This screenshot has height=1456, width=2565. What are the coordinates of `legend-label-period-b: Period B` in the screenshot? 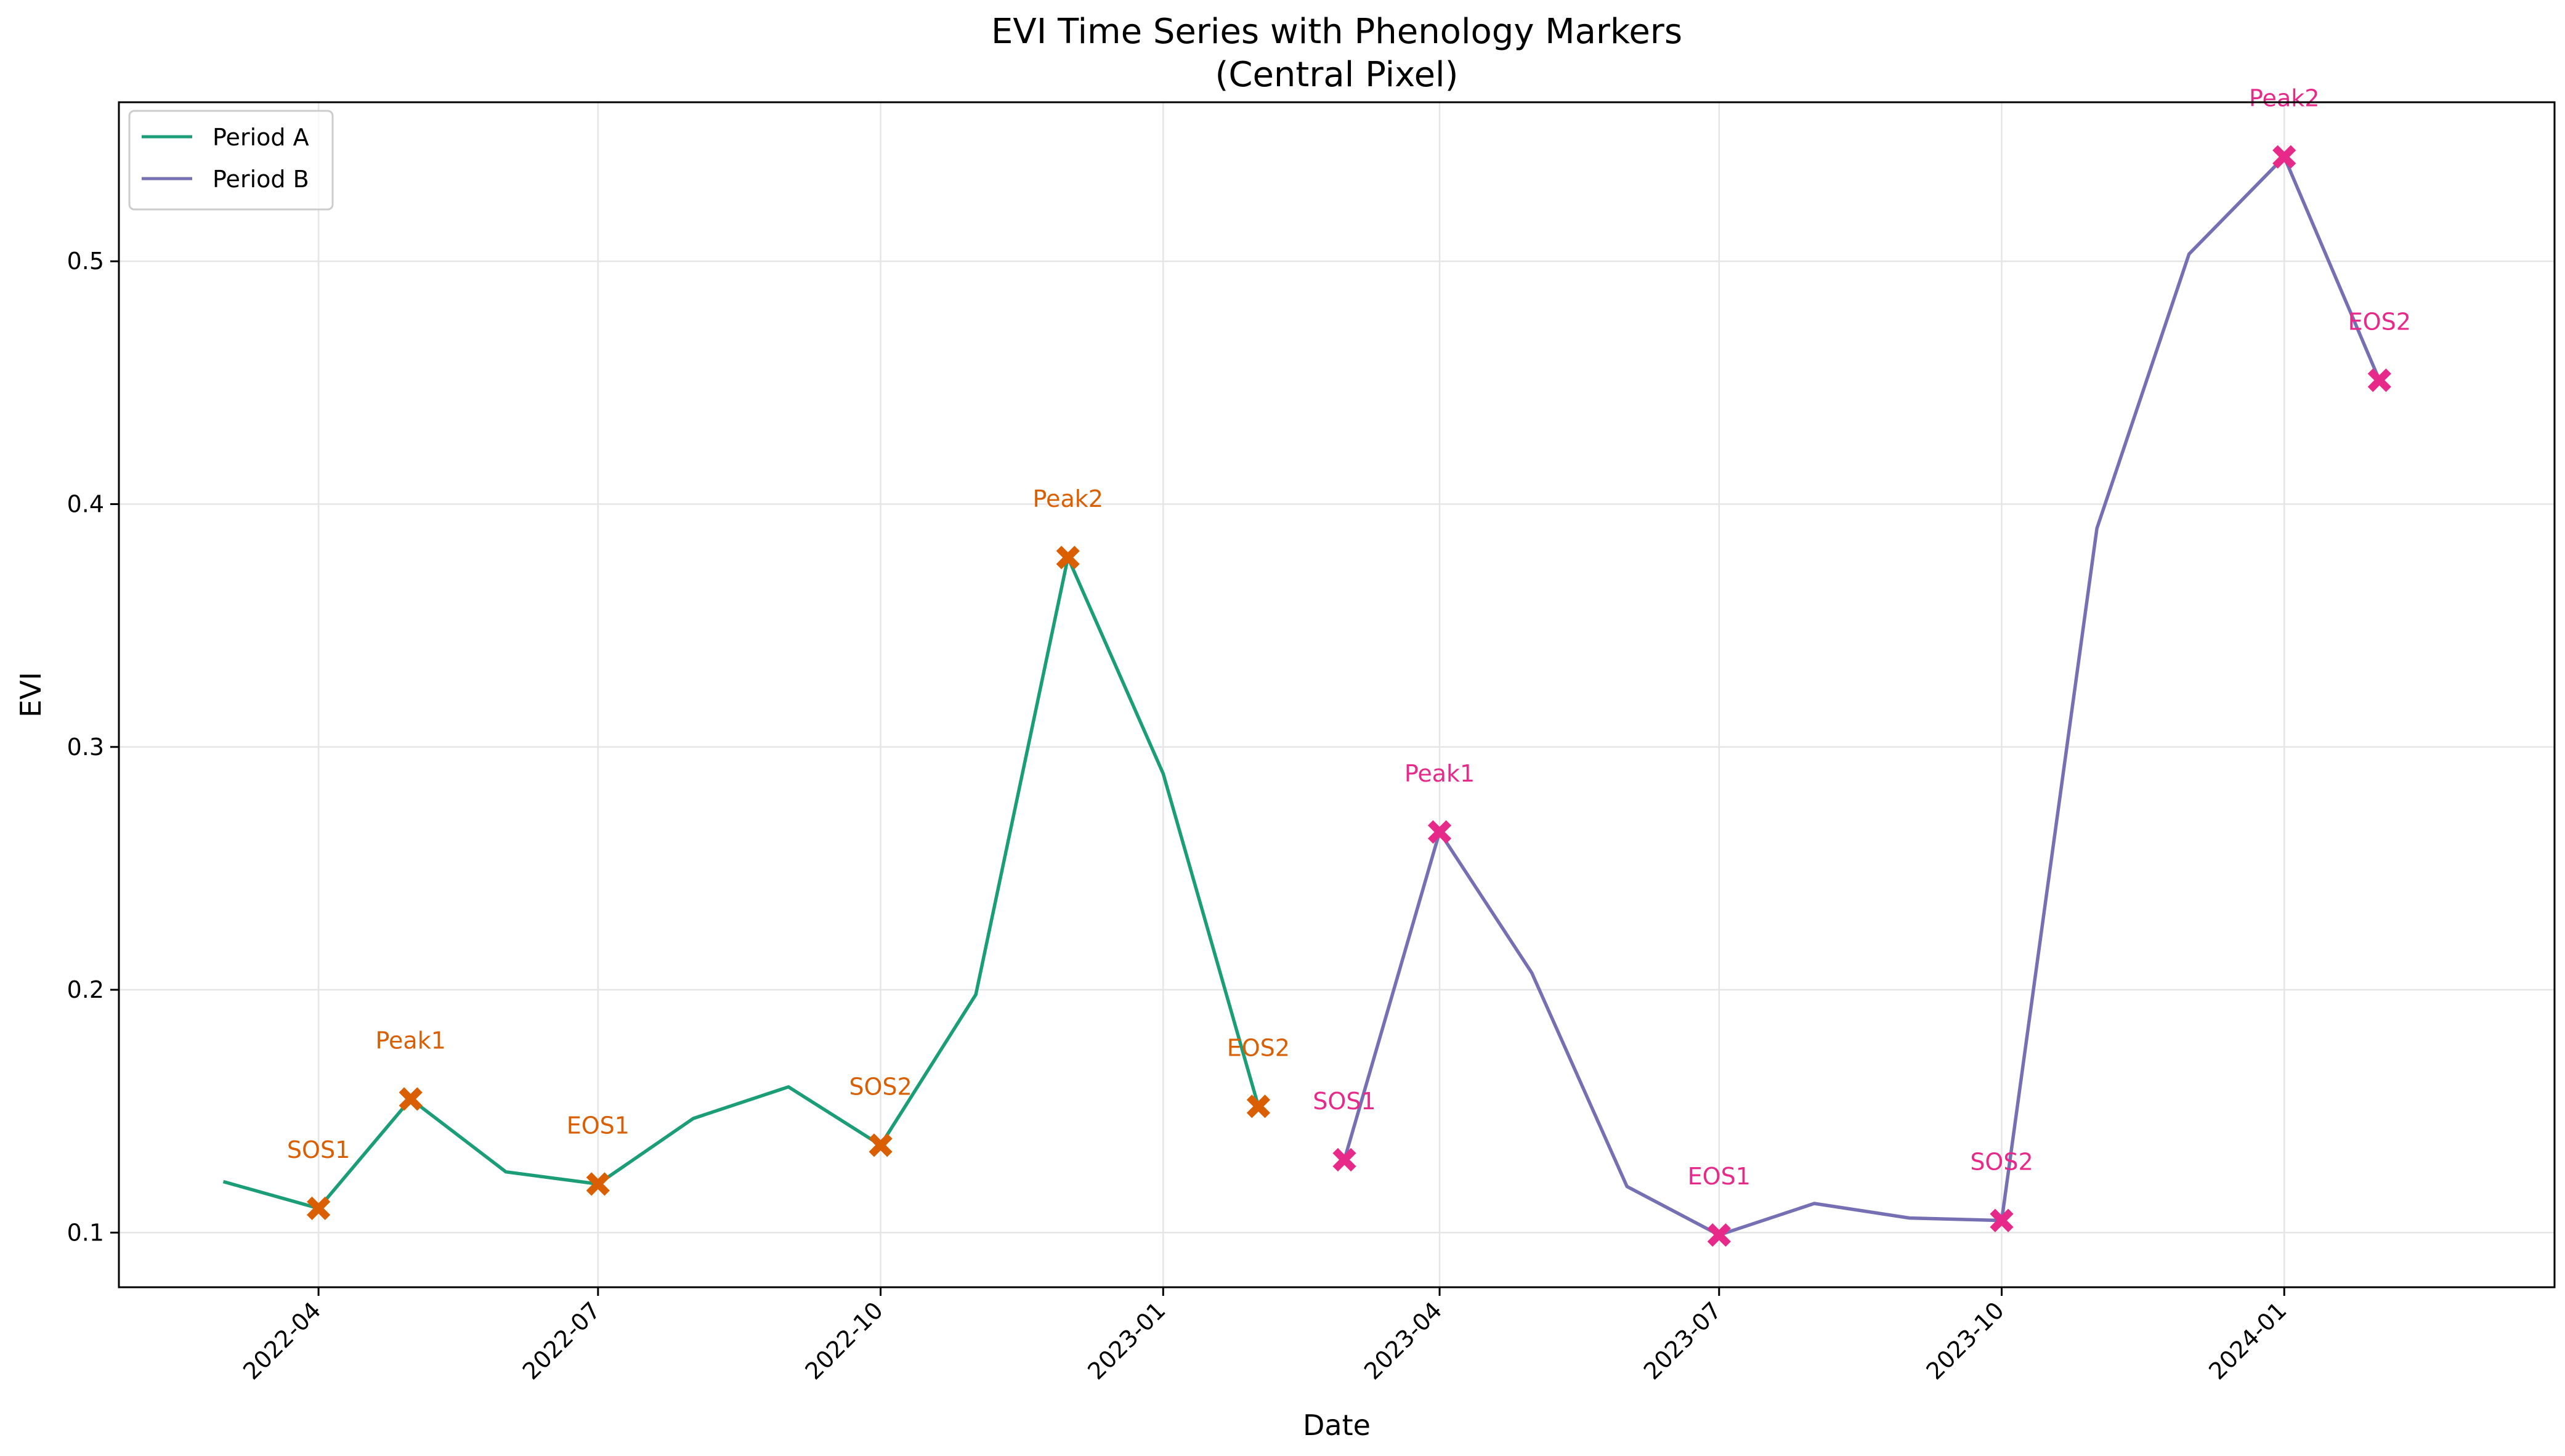 It's located at (261, 179).